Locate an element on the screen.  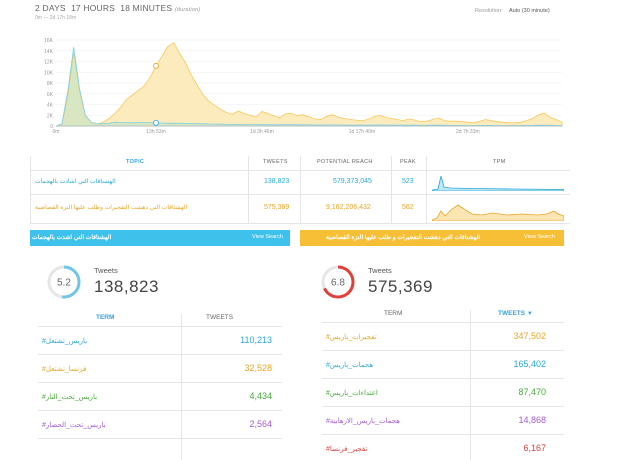
duration: 2 DAYS 17 HOURS 18 MINUTES (duration) is located at coordinates (117, 8).